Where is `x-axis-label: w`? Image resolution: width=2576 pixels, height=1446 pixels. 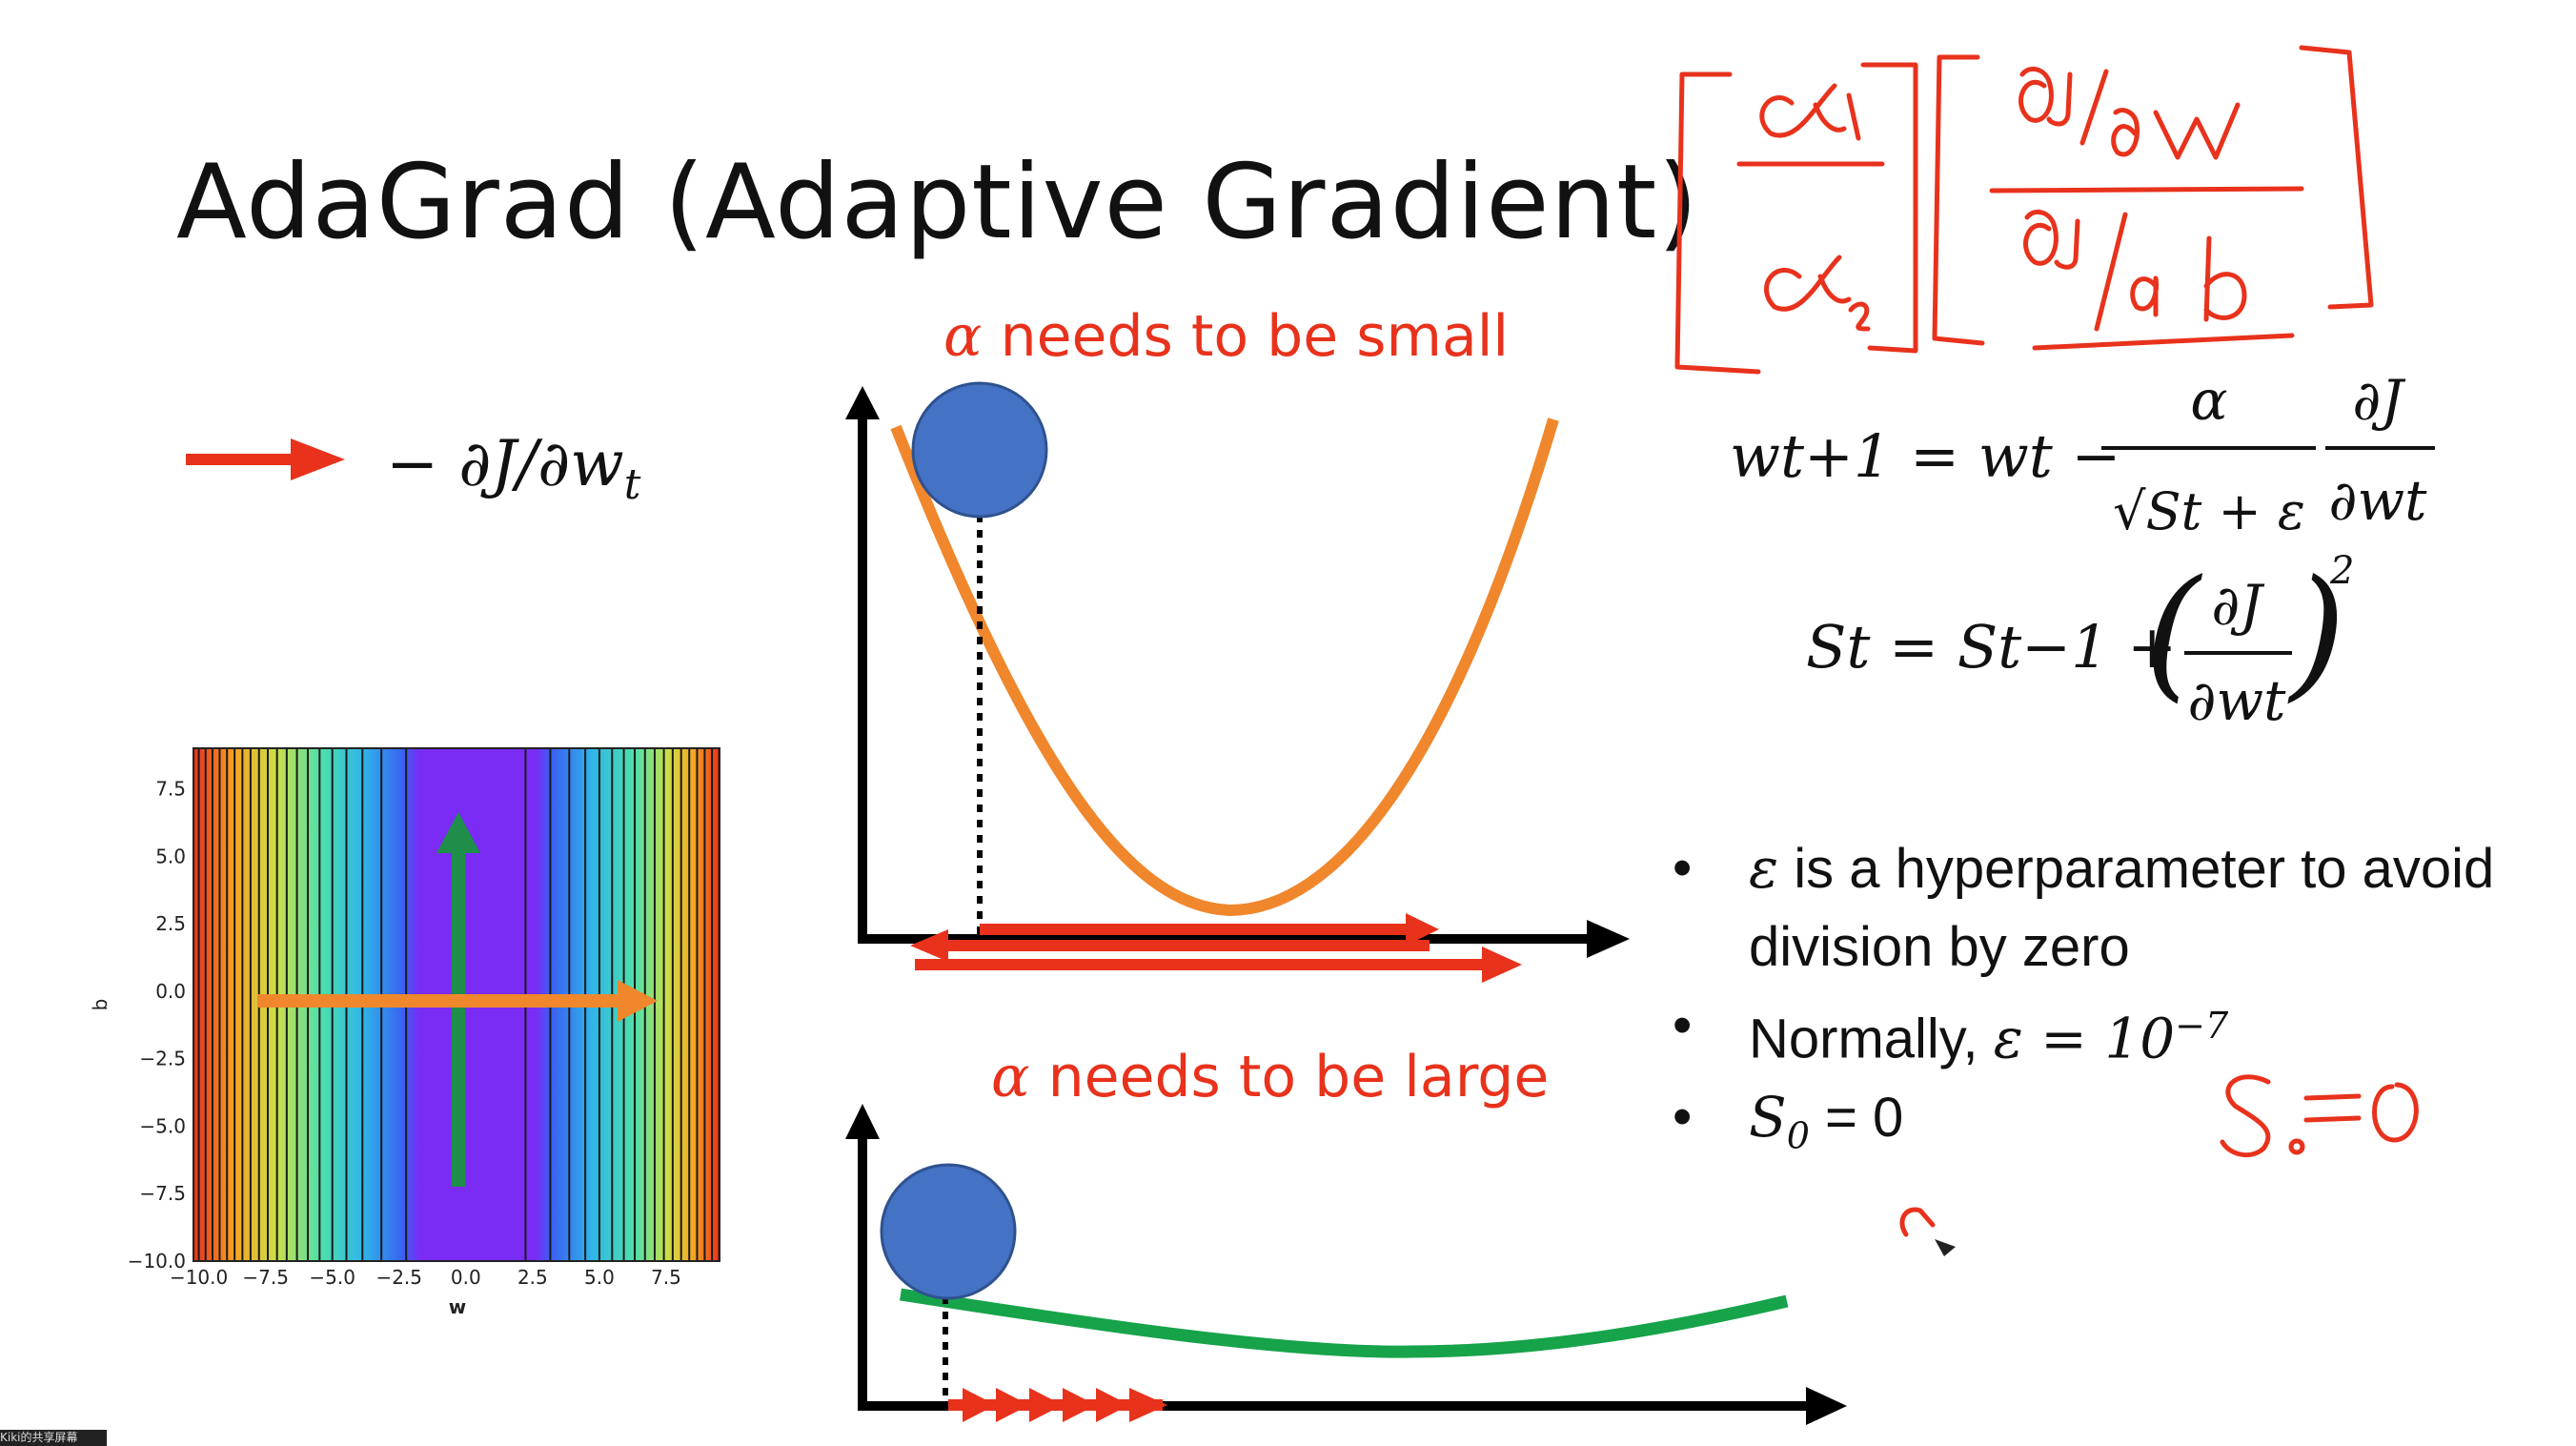 x-axis-label: w is located at coordinates (457, 1306).